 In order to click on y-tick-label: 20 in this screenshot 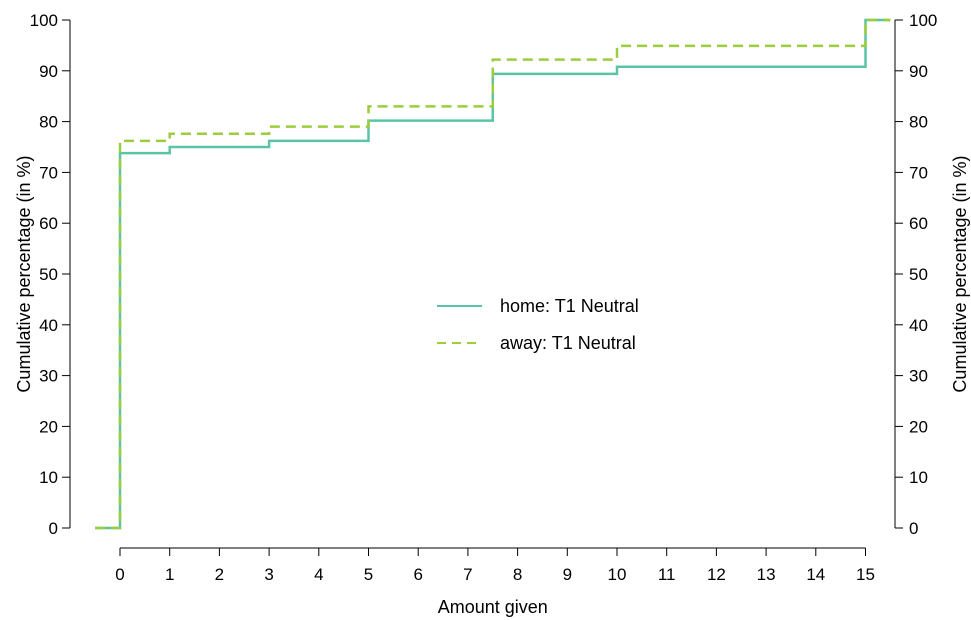, I will do `click(48, 426)`.